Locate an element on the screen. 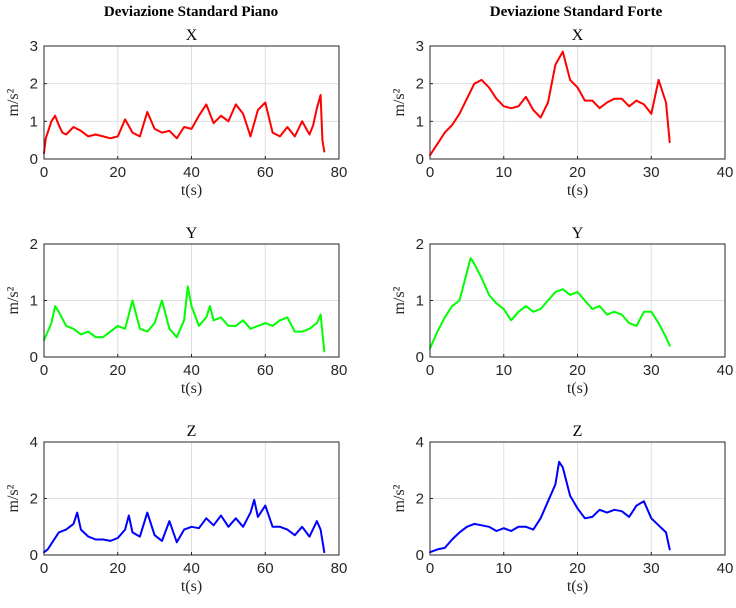 This screenshot has height=608, width=736. subplot-4: 0 10 20 30 40 0 1 2 Yt(s) m/s² is located at coordinates (562, 311).